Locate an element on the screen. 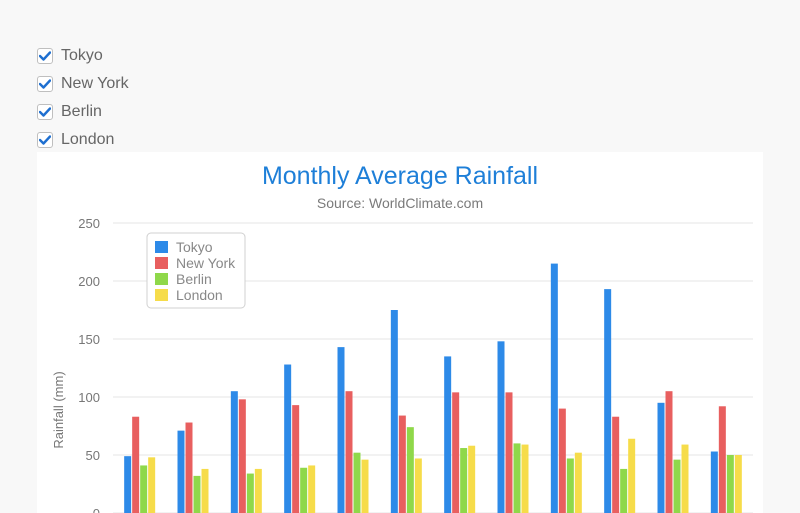 The height and width of the screenshot is (513, 800). filter-label-berlin: Berlin is located at coordinates (81, 111).